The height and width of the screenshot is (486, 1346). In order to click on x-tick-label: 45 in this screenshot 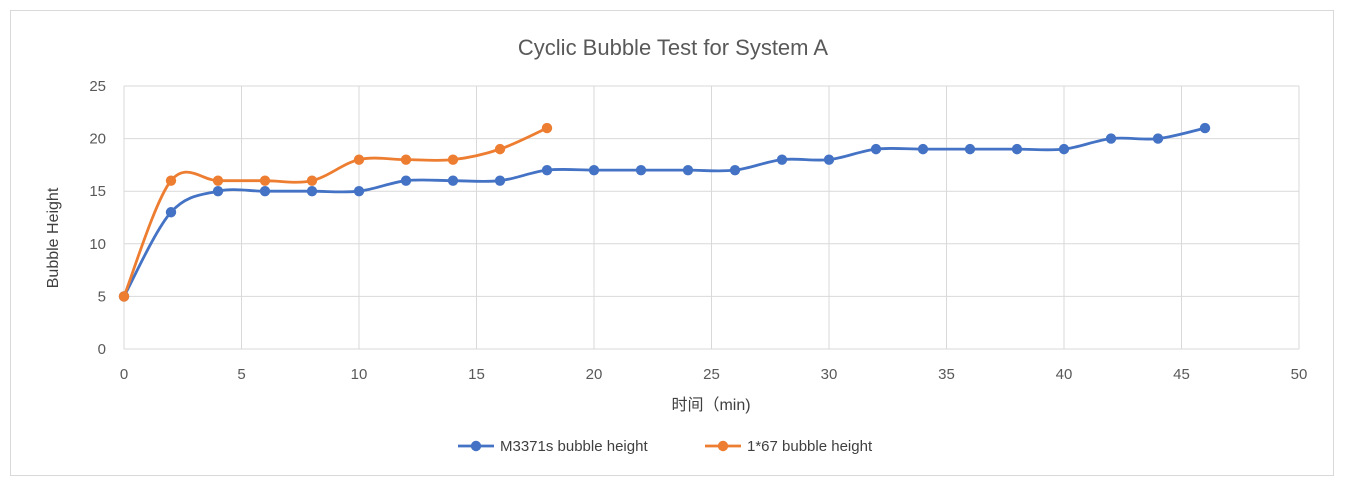, I will do `click(1181, 374)`.